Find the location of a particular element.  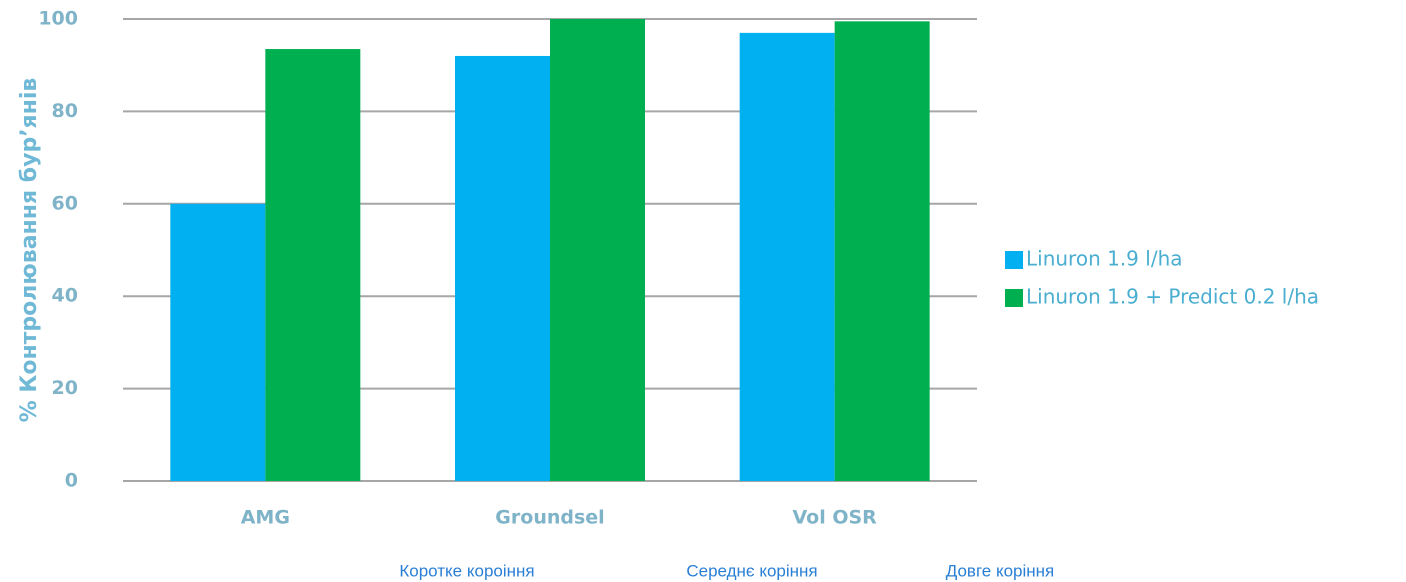

y-tick-label: 60 is located at coordinates (65, 203).